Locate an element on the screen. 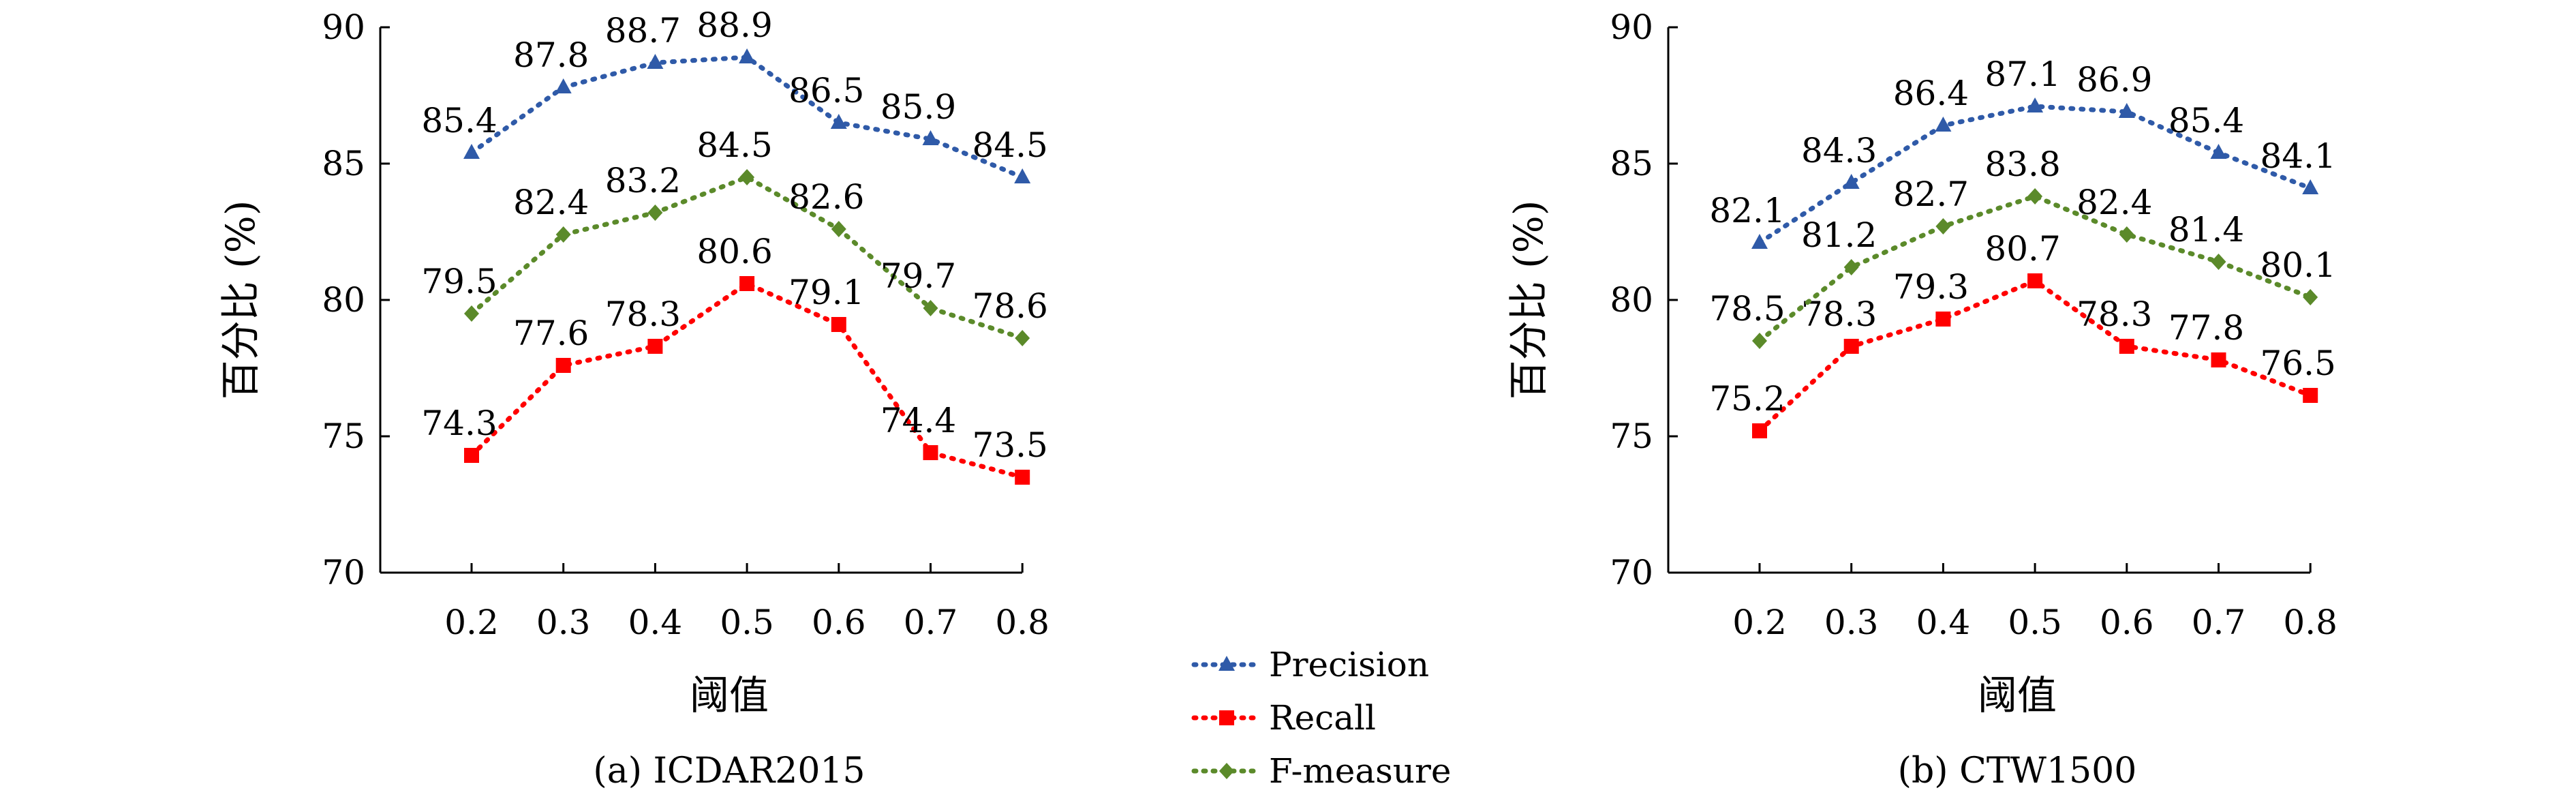 Image resolution: width=2576 pixels, height=801 pixels. series-f-measure: 78.5 81.2 82.7 83.8 82.4 81.4 80.1 is located at coordinates (2022, 247).